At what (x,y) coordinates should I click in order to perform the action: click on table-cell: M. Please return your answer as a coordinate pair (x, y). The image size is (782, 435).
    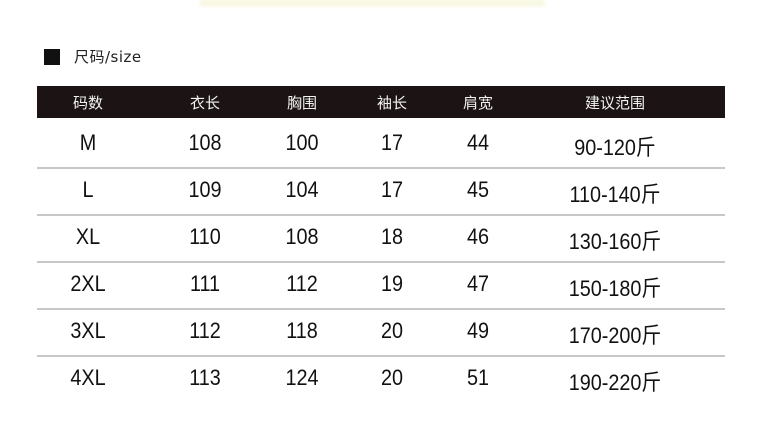
    Looking at the image, I should click on (88, 142).